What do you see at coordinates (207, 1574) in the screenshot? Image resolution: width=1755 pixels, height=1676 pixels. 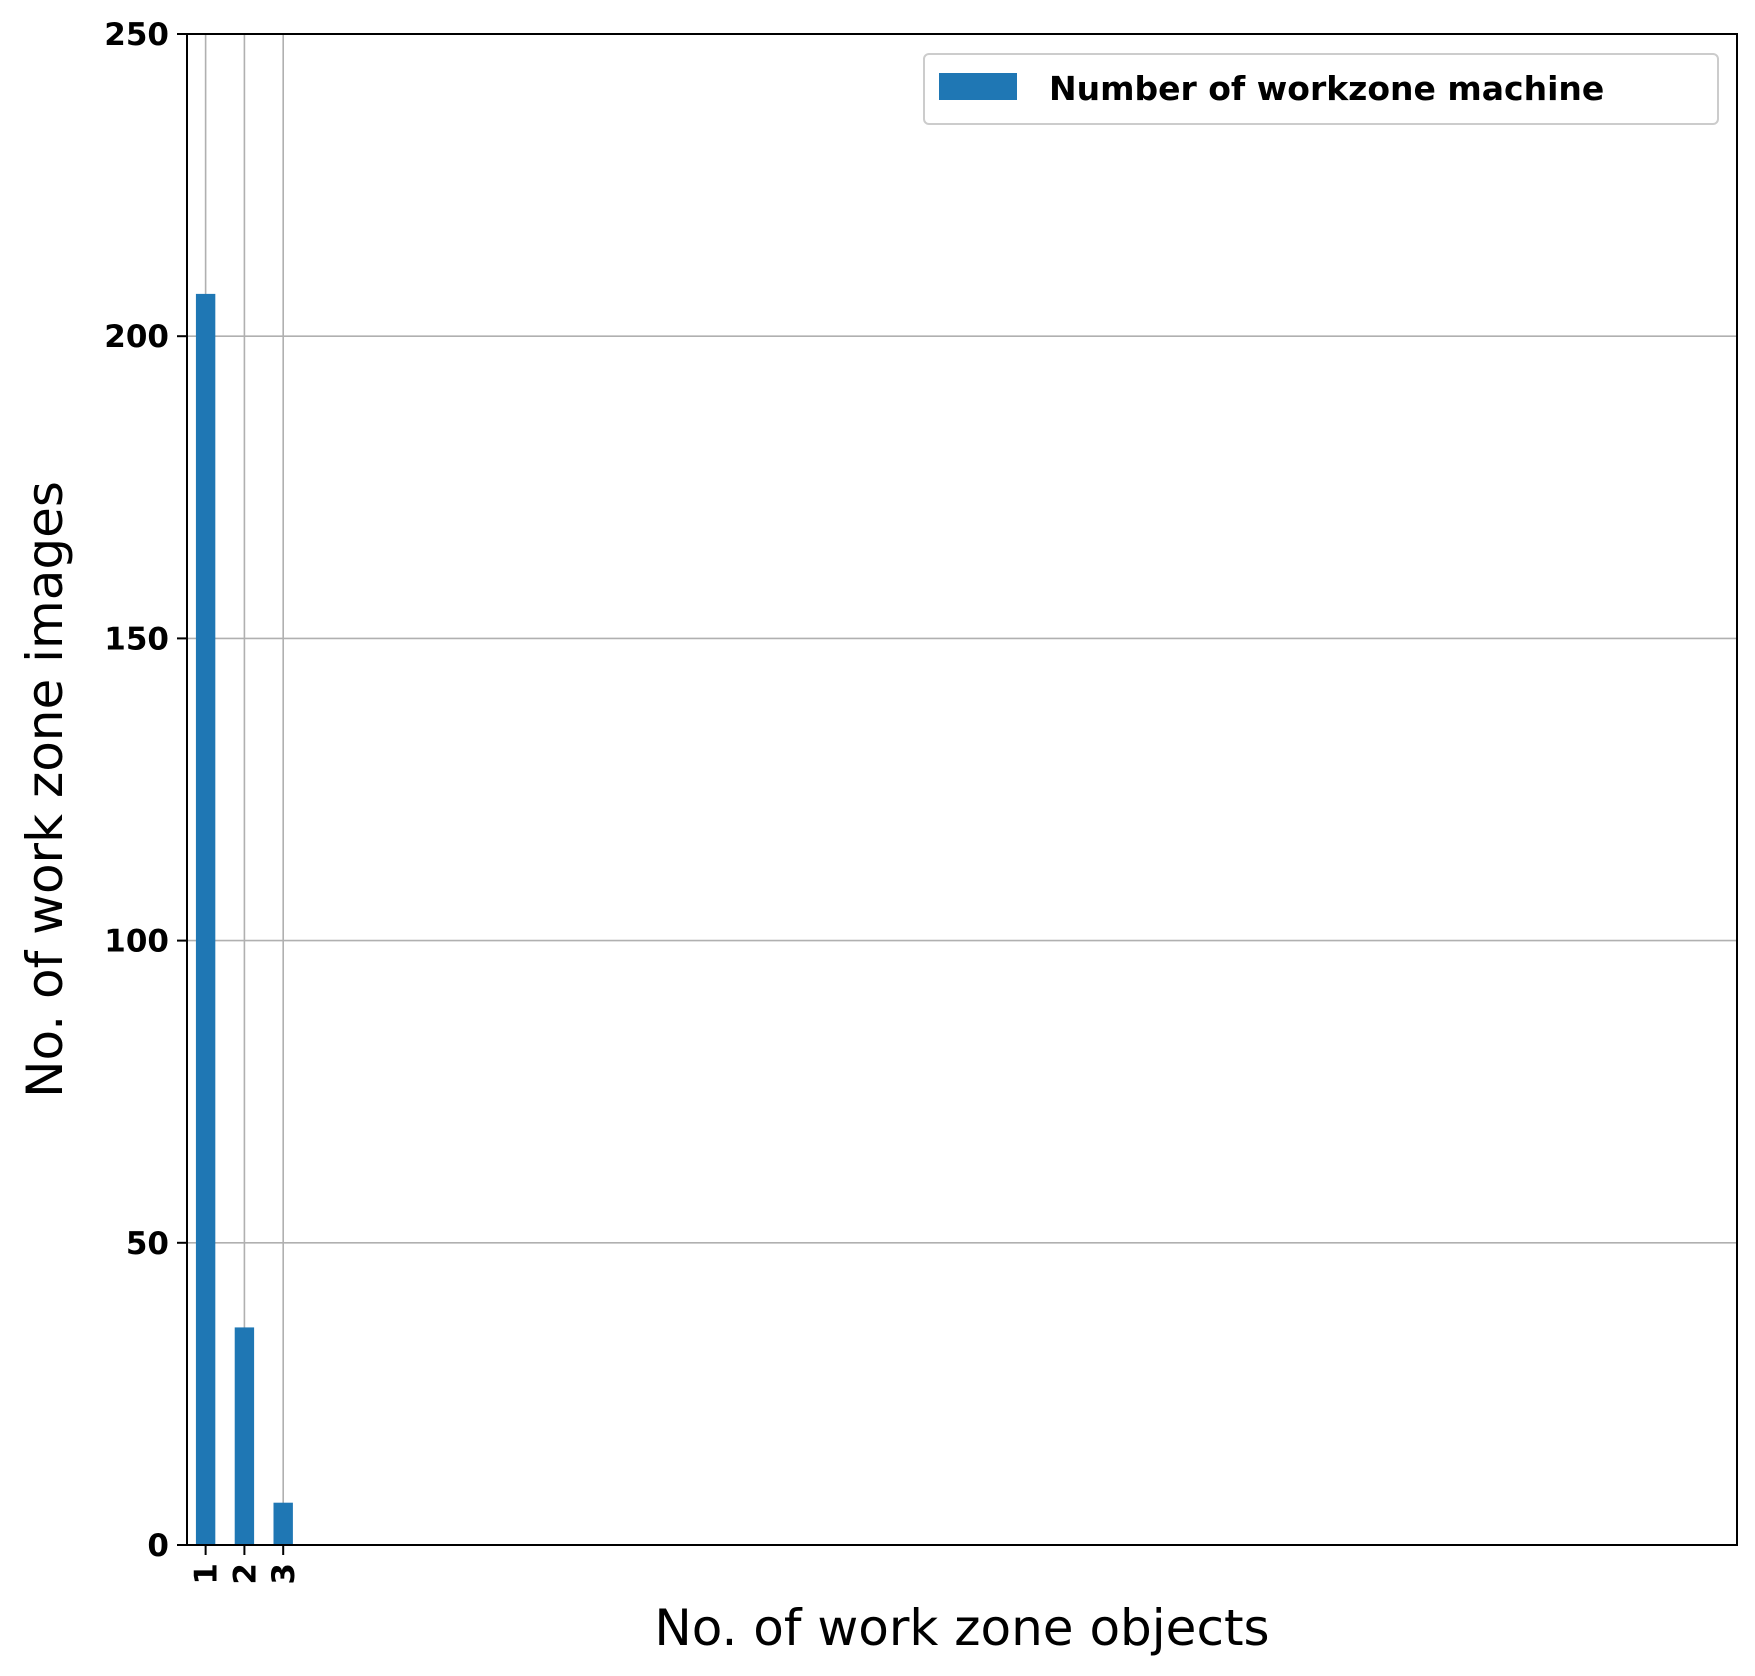 I see `x-tick-label: 1` at bounding box center [207, 1574].